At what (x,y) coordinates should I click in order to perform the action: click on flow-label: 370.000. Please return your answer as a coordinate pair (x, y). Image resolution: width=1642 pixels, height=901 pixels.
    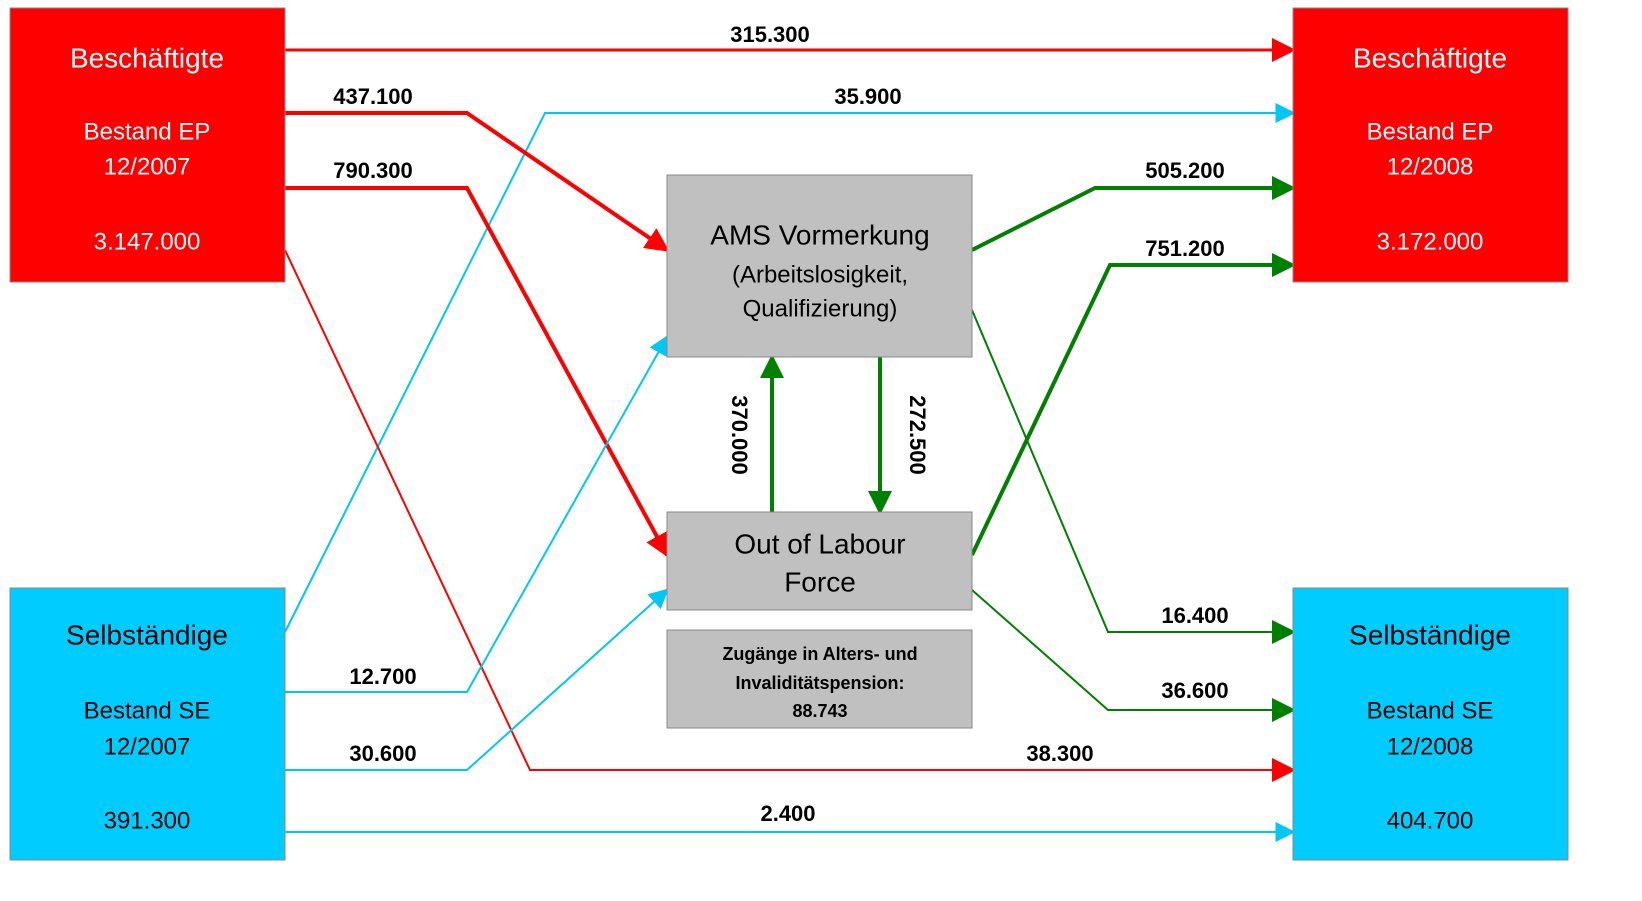
    Looking at the image, I should click on (739, 435).